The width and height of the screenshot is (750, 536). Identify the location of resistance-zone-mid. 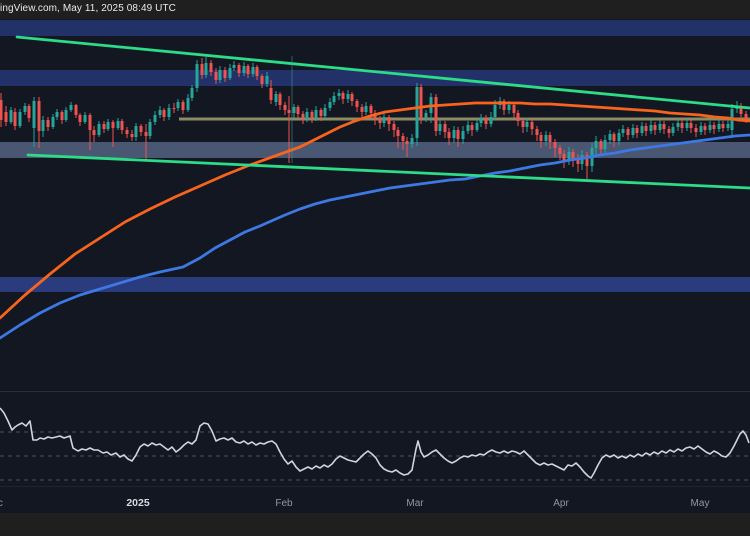
(375, 78).